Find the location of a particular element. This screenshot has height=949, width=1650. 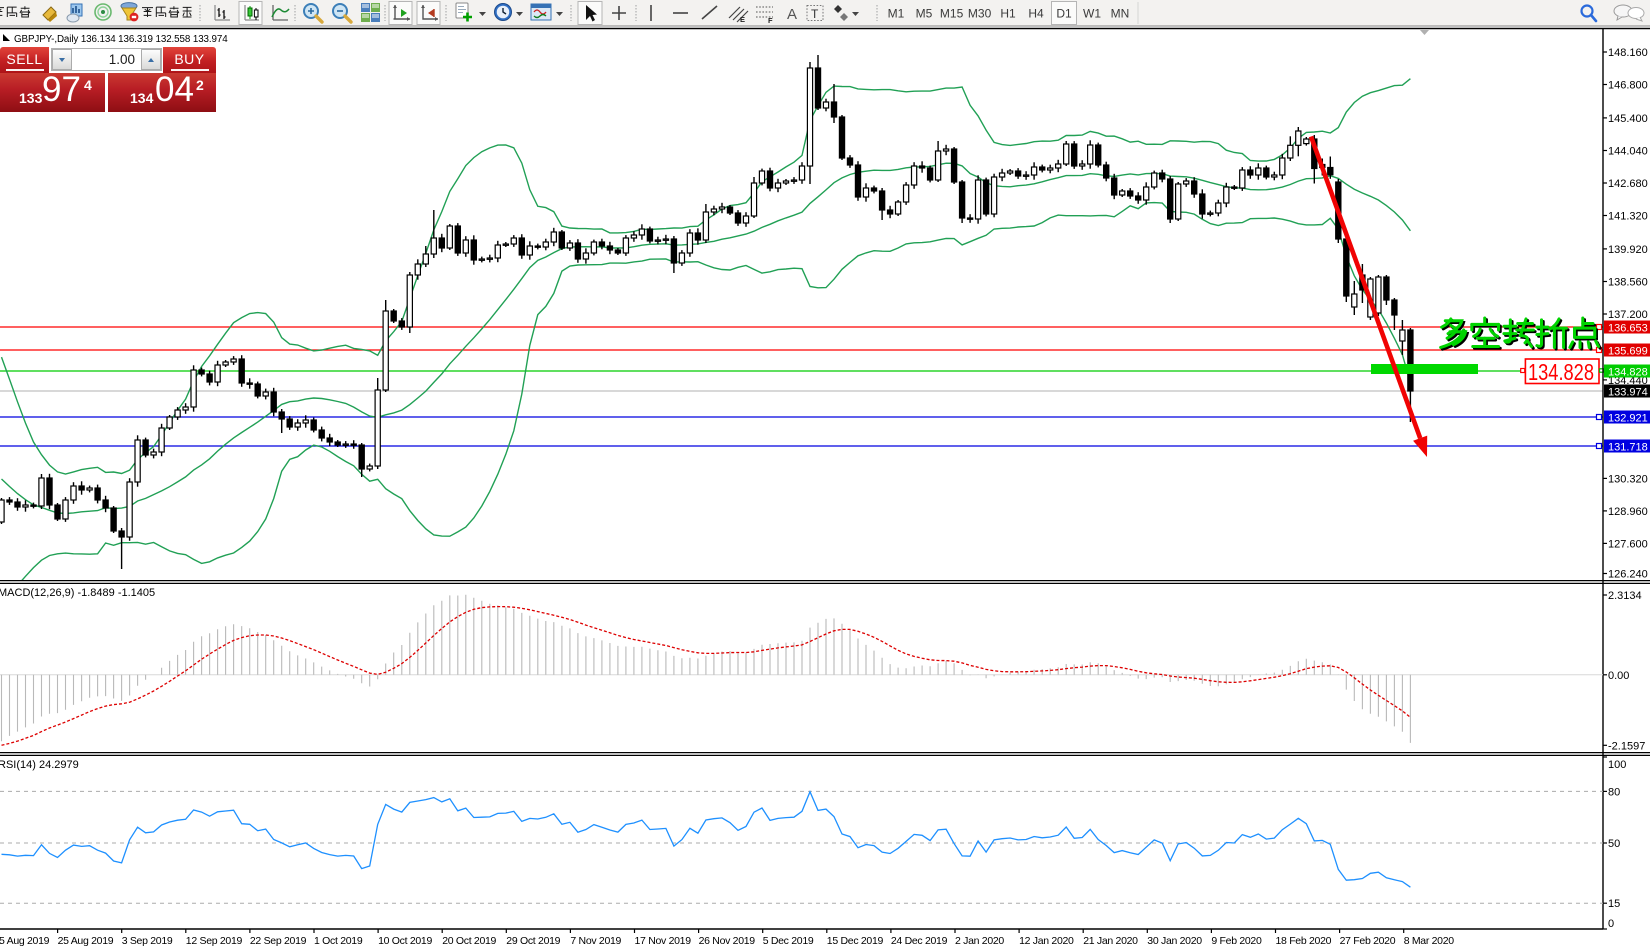

svg-text: A is located at coordinates (792, 14).